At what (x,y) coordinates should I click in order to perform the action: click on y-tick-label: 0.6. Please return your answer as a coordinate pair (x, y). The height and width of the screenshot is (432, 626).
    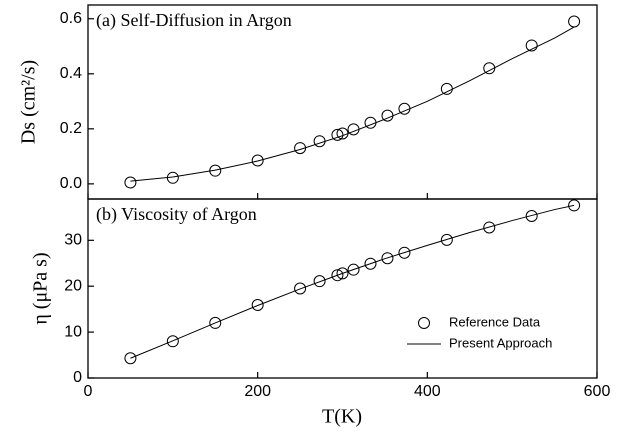
    Looking at the image, I should click on (71, 18).